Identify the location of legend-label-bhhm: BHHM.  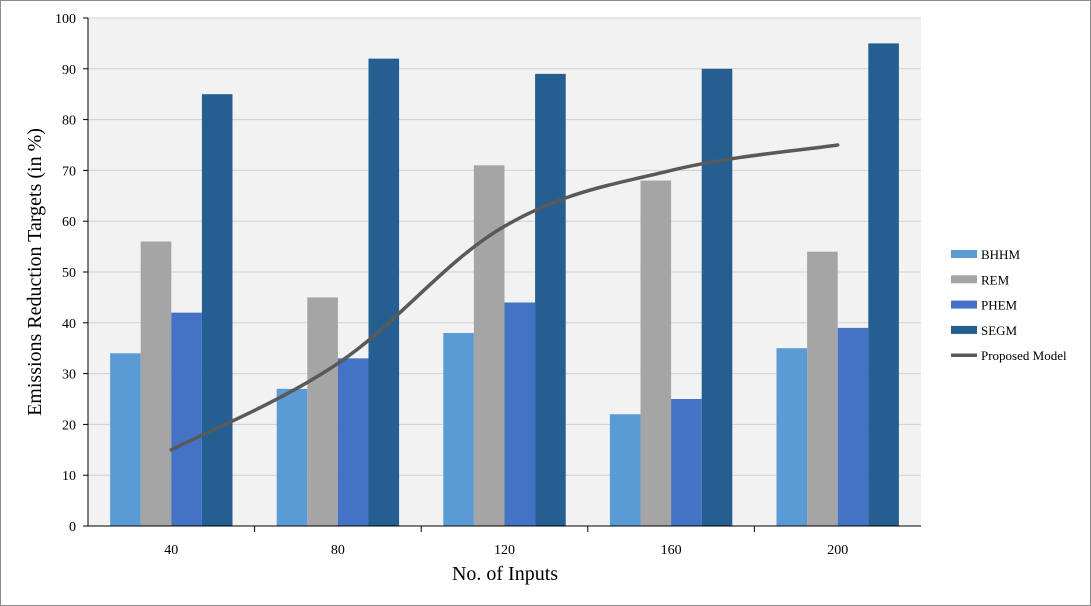
(1000, 254).